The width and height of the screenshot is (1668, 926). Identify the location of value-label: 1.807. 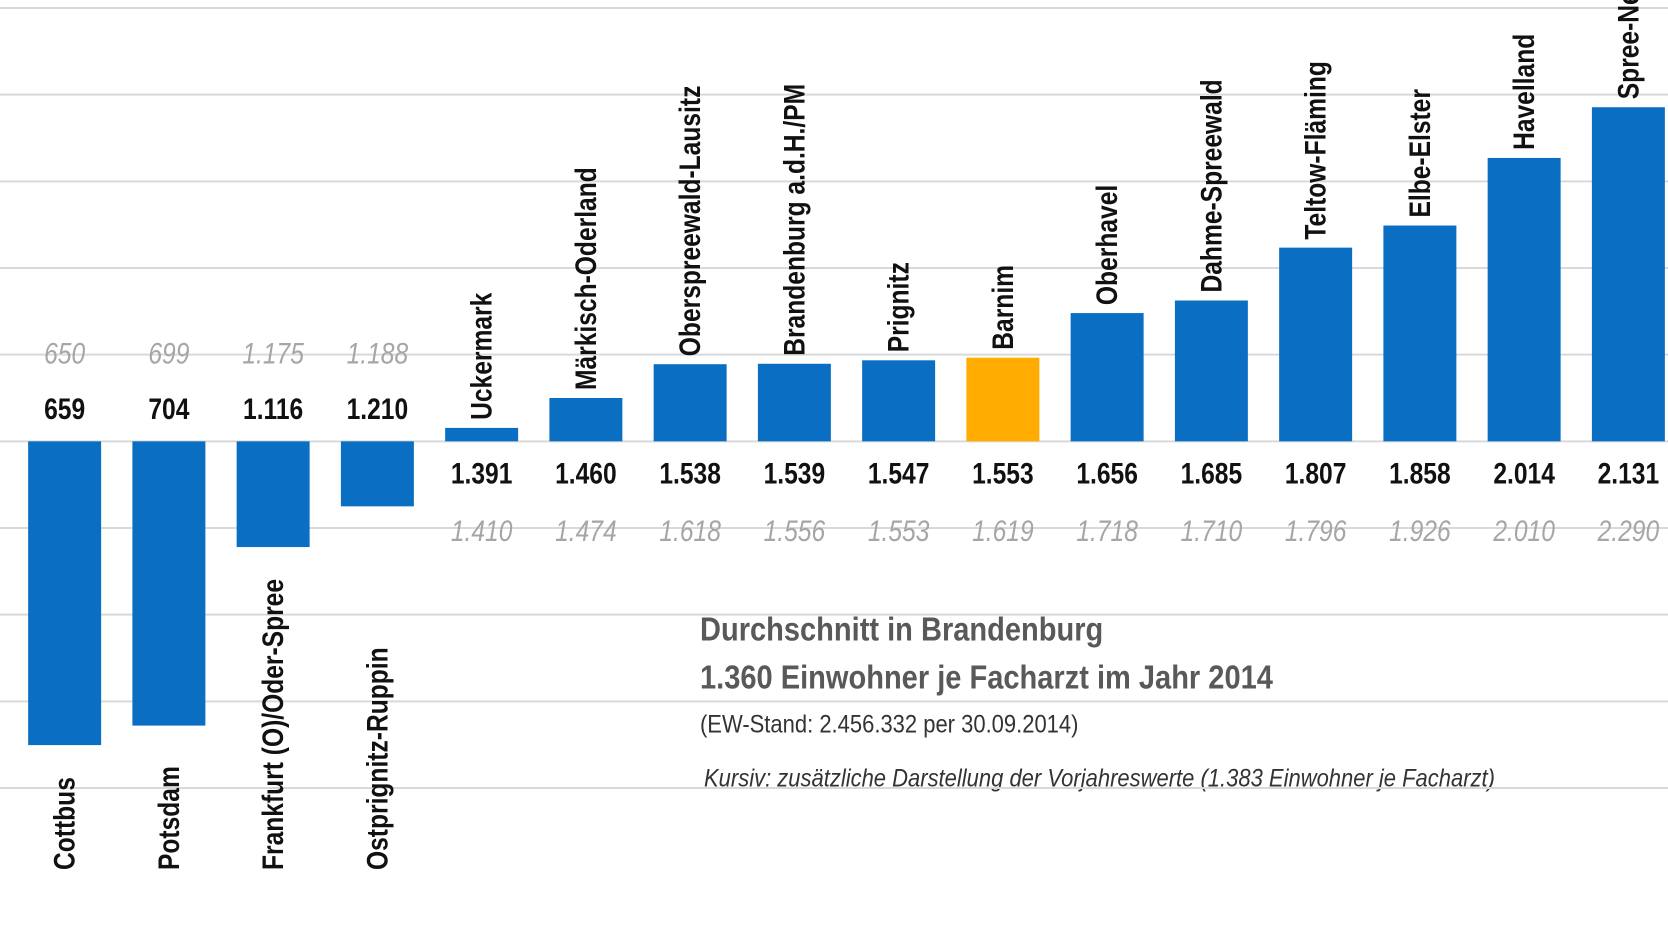
(1316, 473).